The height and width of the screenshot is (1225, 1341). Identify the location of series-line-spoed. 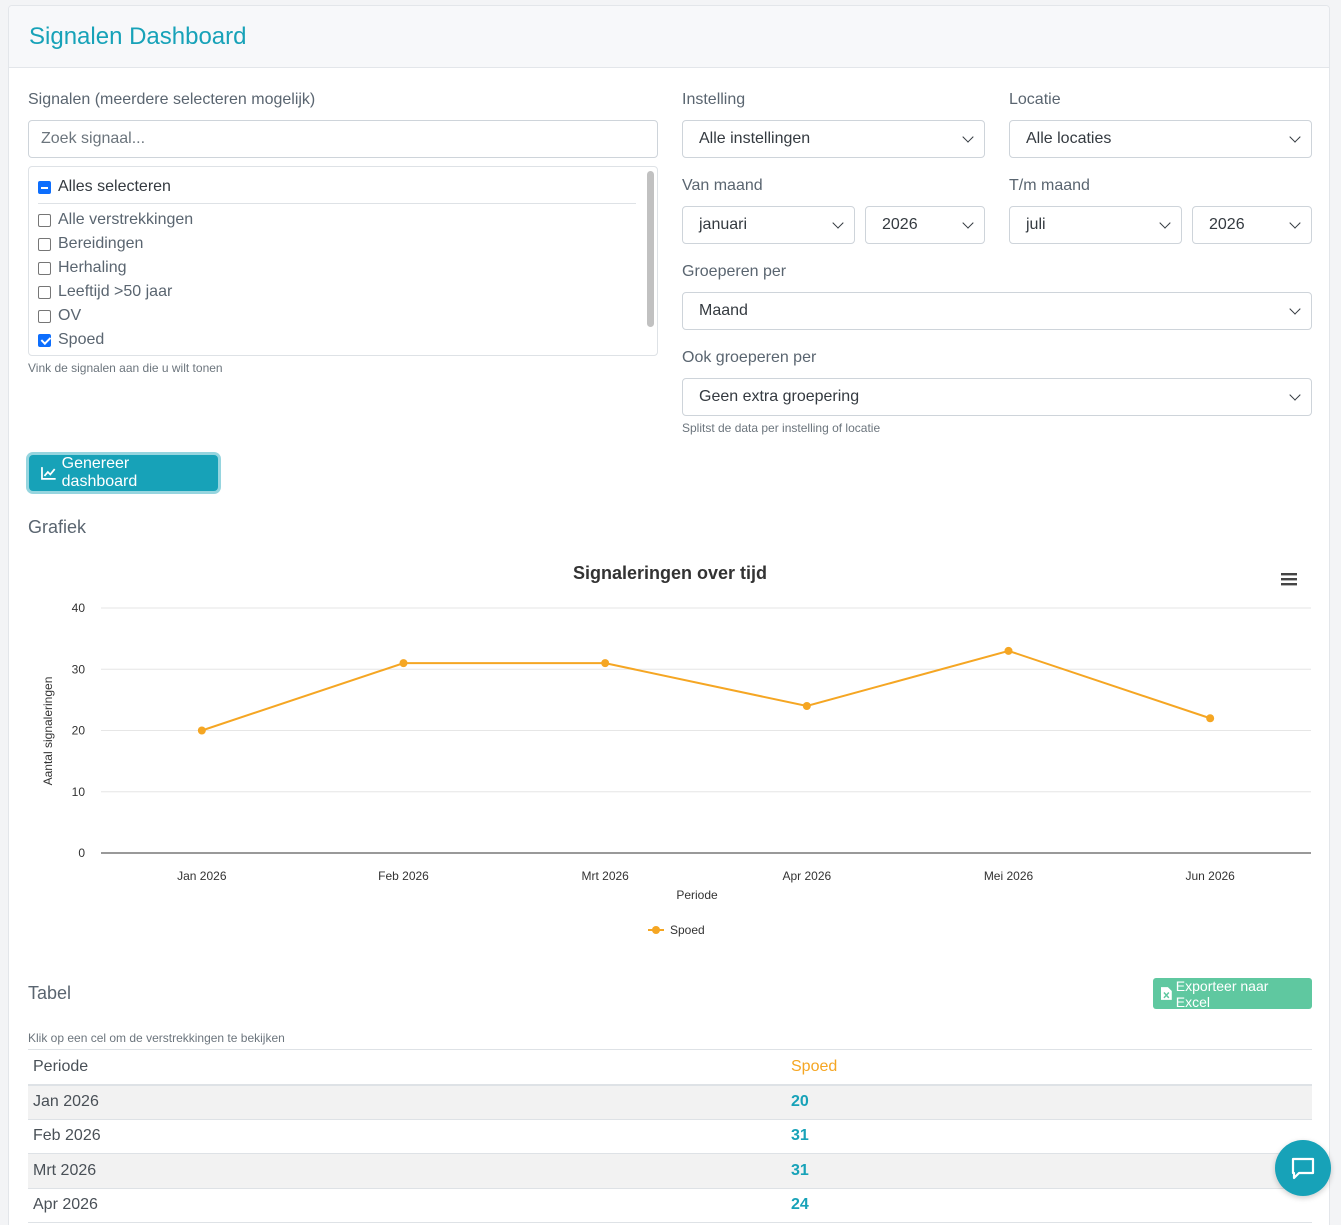
(706, 690).